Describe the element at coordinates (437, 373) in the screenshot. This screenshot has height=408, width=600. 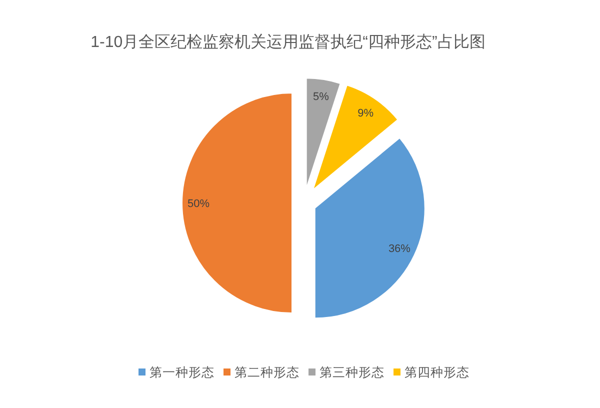
I see `legend-label: 第四种形态` at that location.